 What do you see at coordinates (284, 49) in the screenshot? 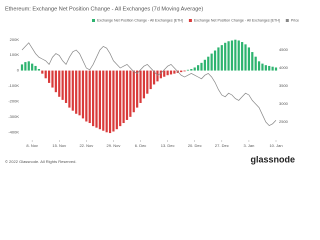
I see `y2-tick-label: 4500` at bounding box center [284, 49].